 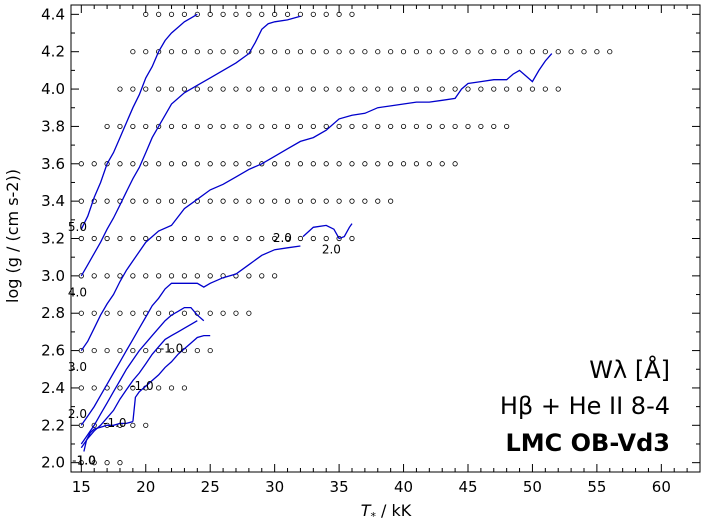 What do you see at coordinates (77, 227) in the screenshot?
I see `contour-label: 5.0` at bounding box center [77, 227].